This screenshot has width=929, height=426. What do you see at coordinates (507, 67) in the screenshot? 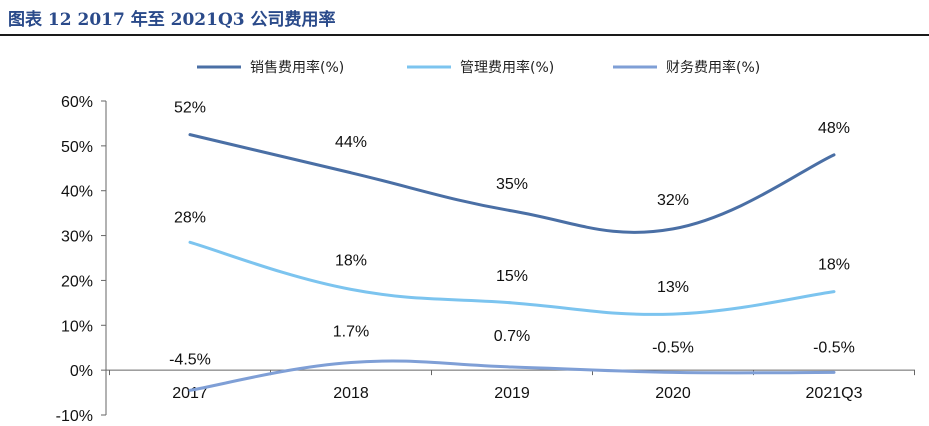
I see `legend-label-admin-expense-ratio: 管理费用率(%)` at bounding box center [507, 67].